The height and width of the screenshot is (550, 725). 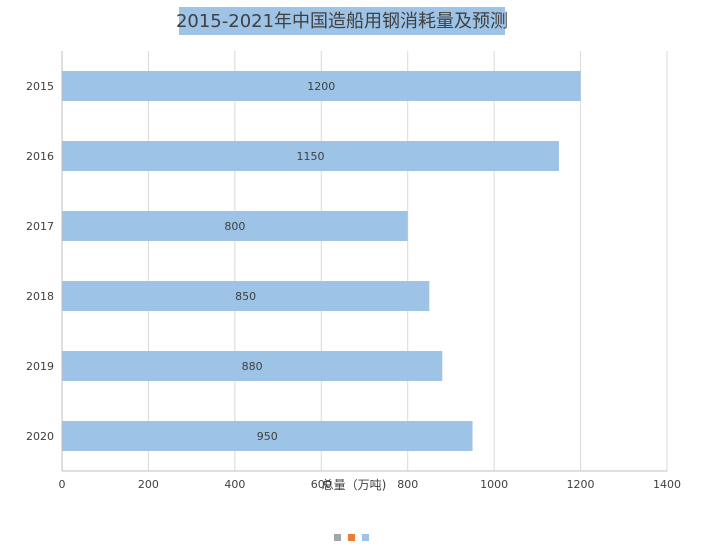 I want to click on x-tick-label: 400, so click(x=234, y=484).